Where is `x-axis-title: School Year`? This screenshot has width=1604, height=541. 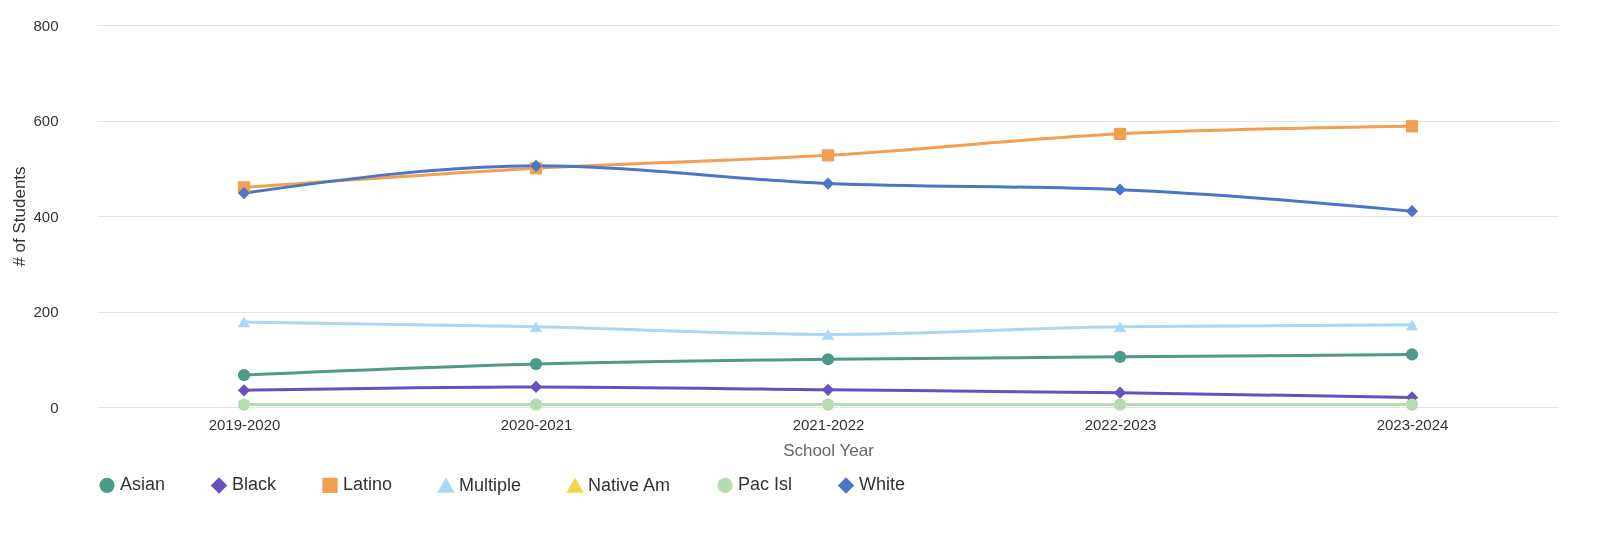 x-axis-title: School Year is located at coordinates (829, 450).